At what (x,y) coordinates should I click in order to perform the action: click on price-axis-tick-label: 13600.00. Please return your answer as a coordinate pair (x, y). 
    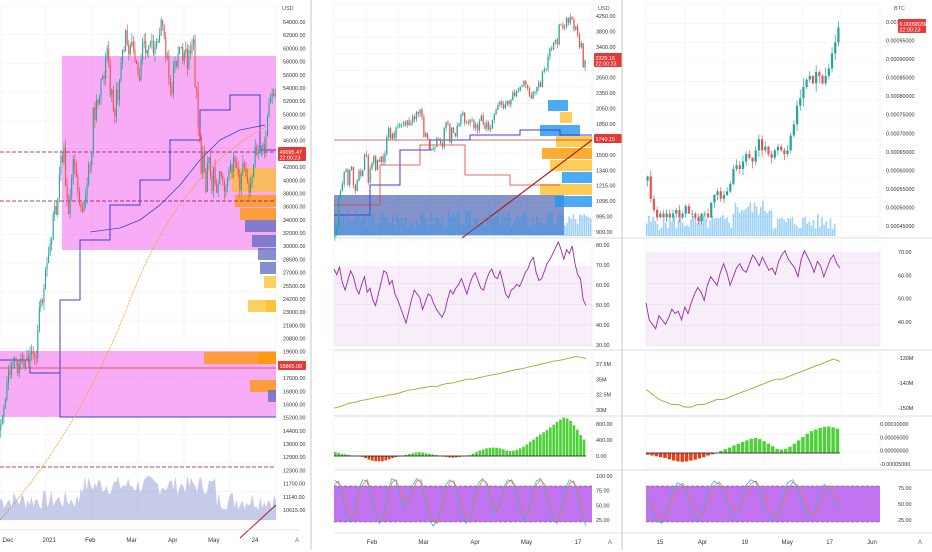
    Looking at the image, I should click on (294, 445).